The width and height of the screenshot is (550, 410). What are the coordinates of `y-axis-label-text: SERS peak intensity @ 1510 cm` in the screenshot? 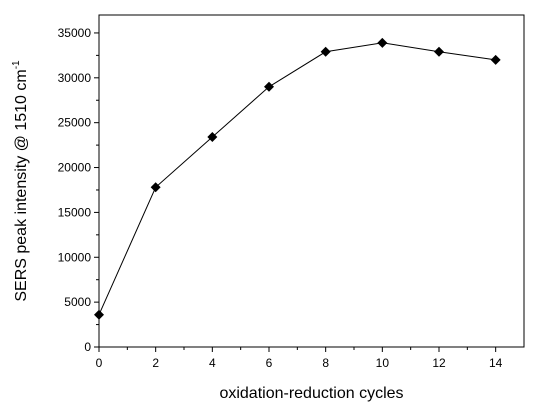 It's located at (21, 185).